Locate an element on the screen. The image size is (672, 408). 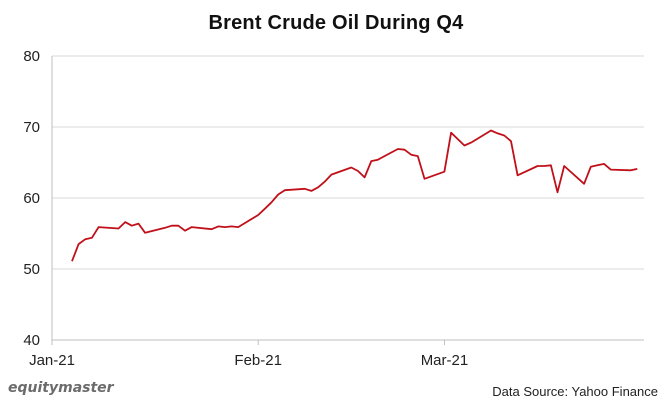
y-tick-label: 50 is located at coordinates (31, 269).